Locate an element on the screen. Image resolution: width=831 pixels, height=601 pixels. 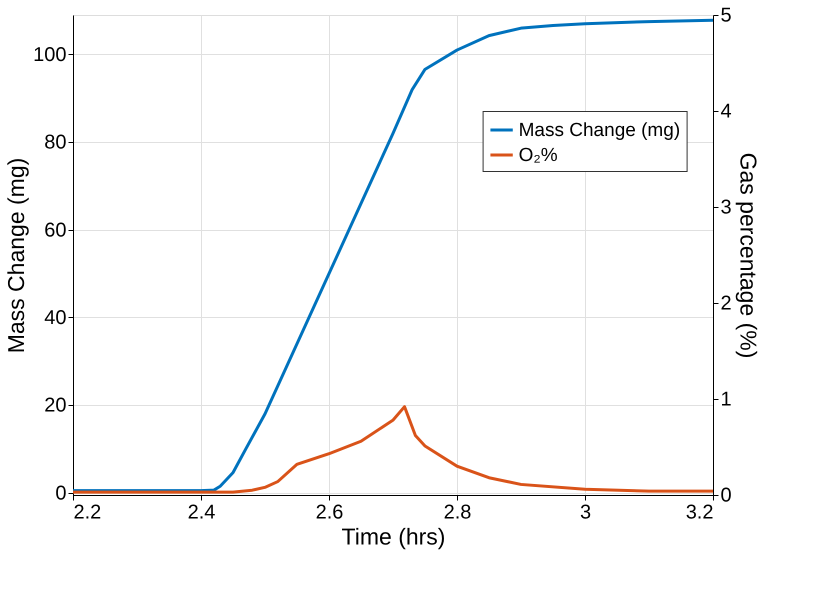
y2-tick-label: 0 is located at coordinates (726, 495).